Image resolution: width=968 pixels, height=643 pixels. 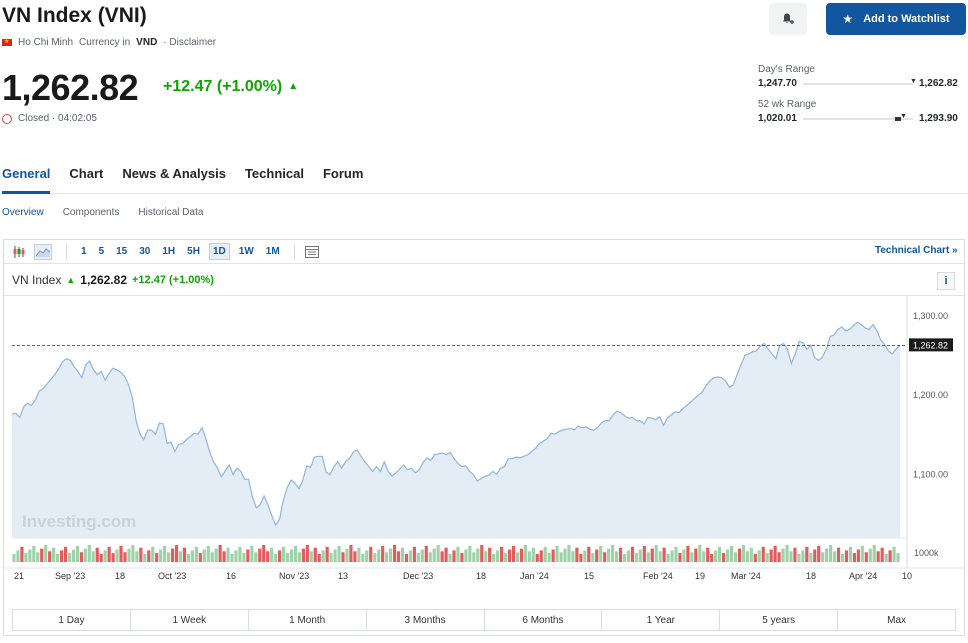 What do you see at coordinates (26, 173) in the screenshot?
I see `tab-general: General` at bounding box center [26, 173].